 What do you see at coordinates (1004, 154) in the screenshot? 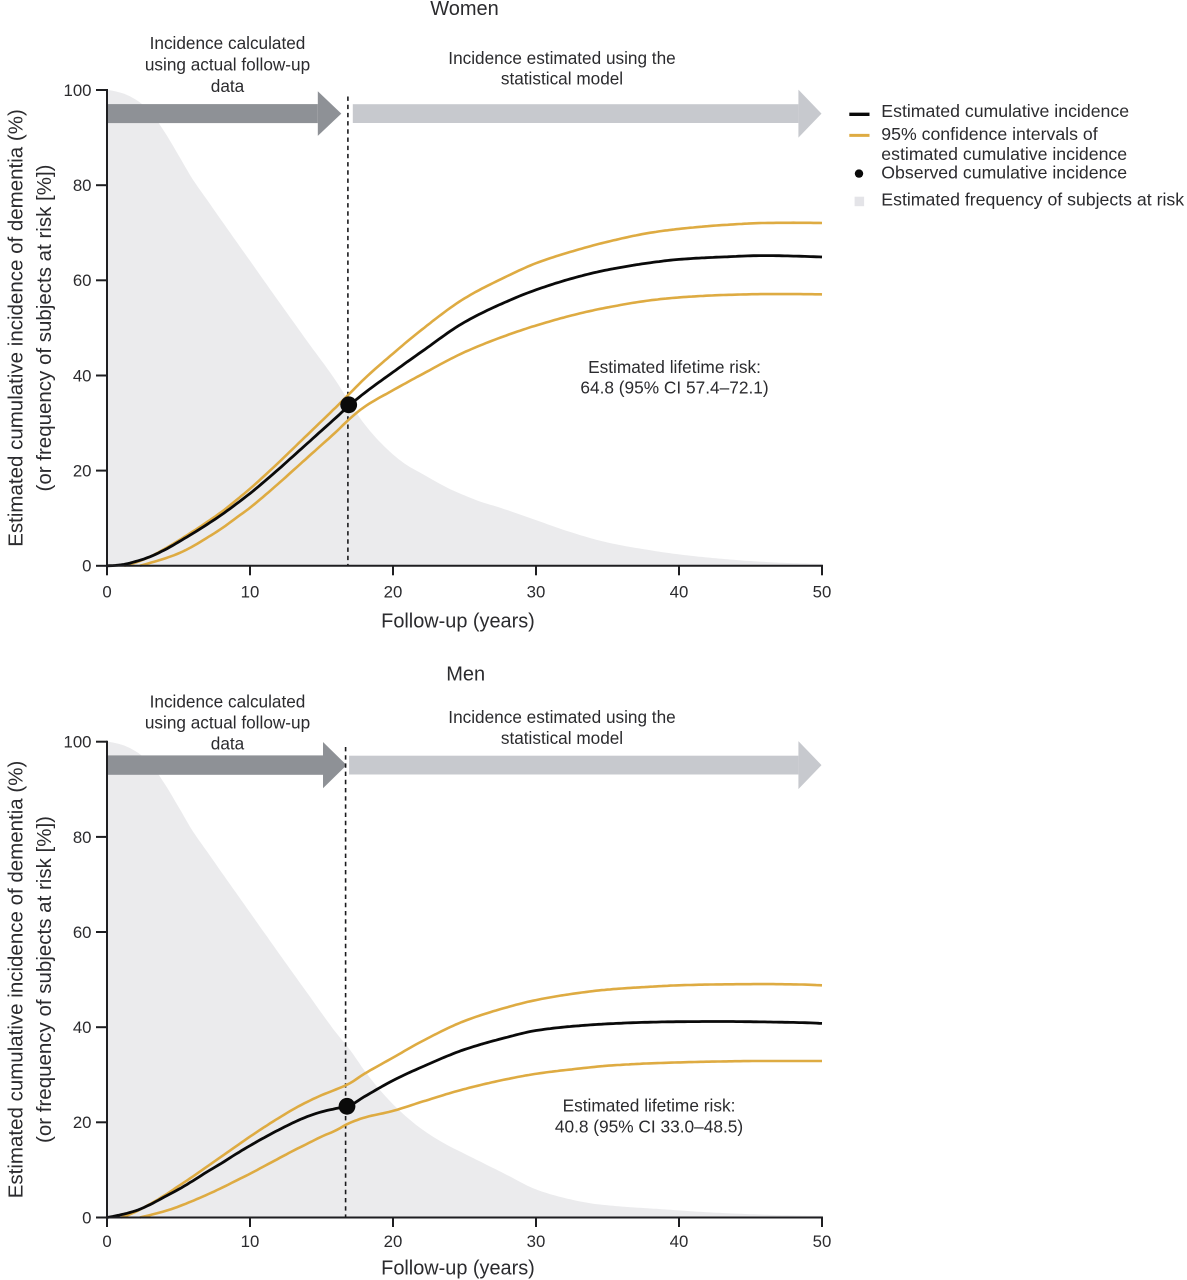
I see `svg-text: estimated cumulative incidence` at bounding box center [1004, 154].